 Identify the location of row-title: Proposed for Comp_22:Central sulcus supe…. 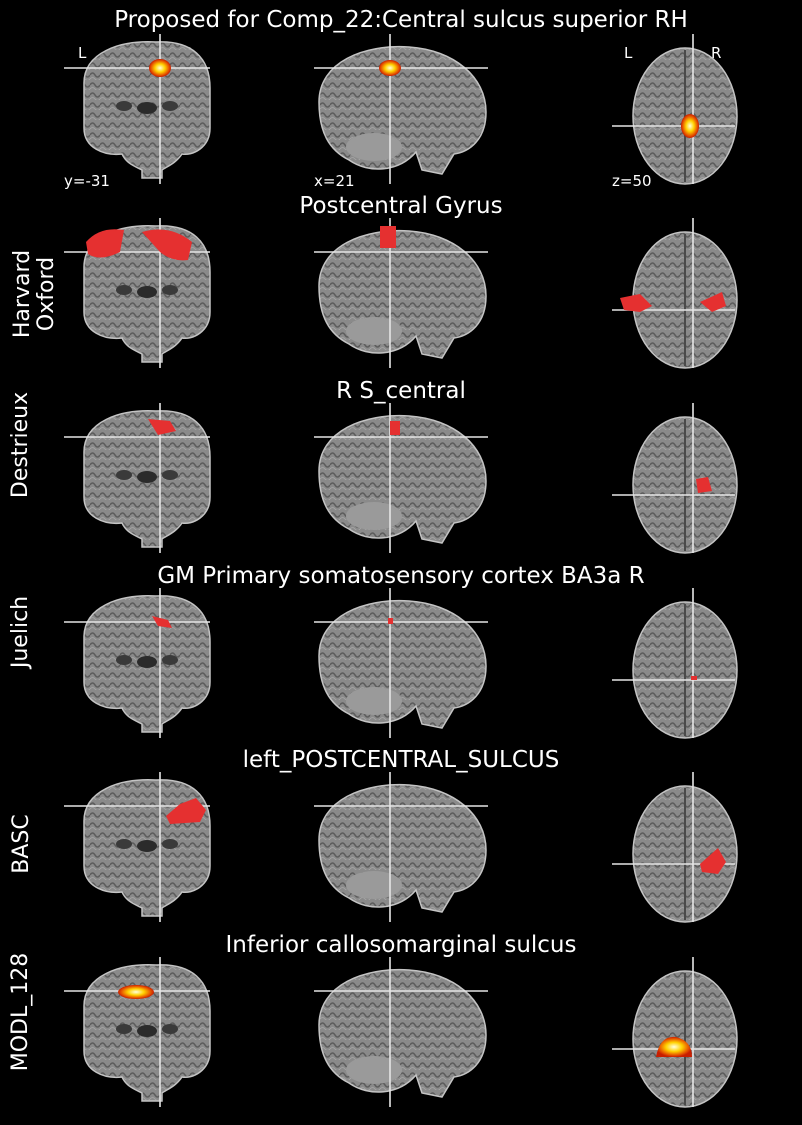
(401, 20).